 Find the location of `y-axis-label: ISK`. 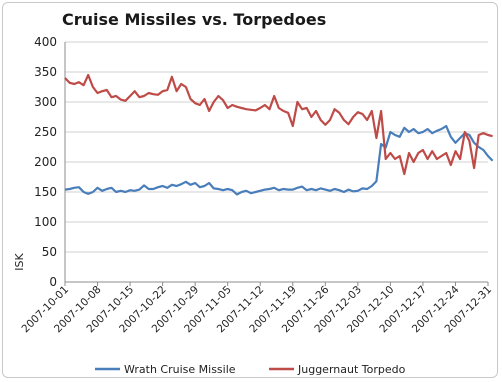

y-axis-label: ISK is located at coordinates (19, 262).